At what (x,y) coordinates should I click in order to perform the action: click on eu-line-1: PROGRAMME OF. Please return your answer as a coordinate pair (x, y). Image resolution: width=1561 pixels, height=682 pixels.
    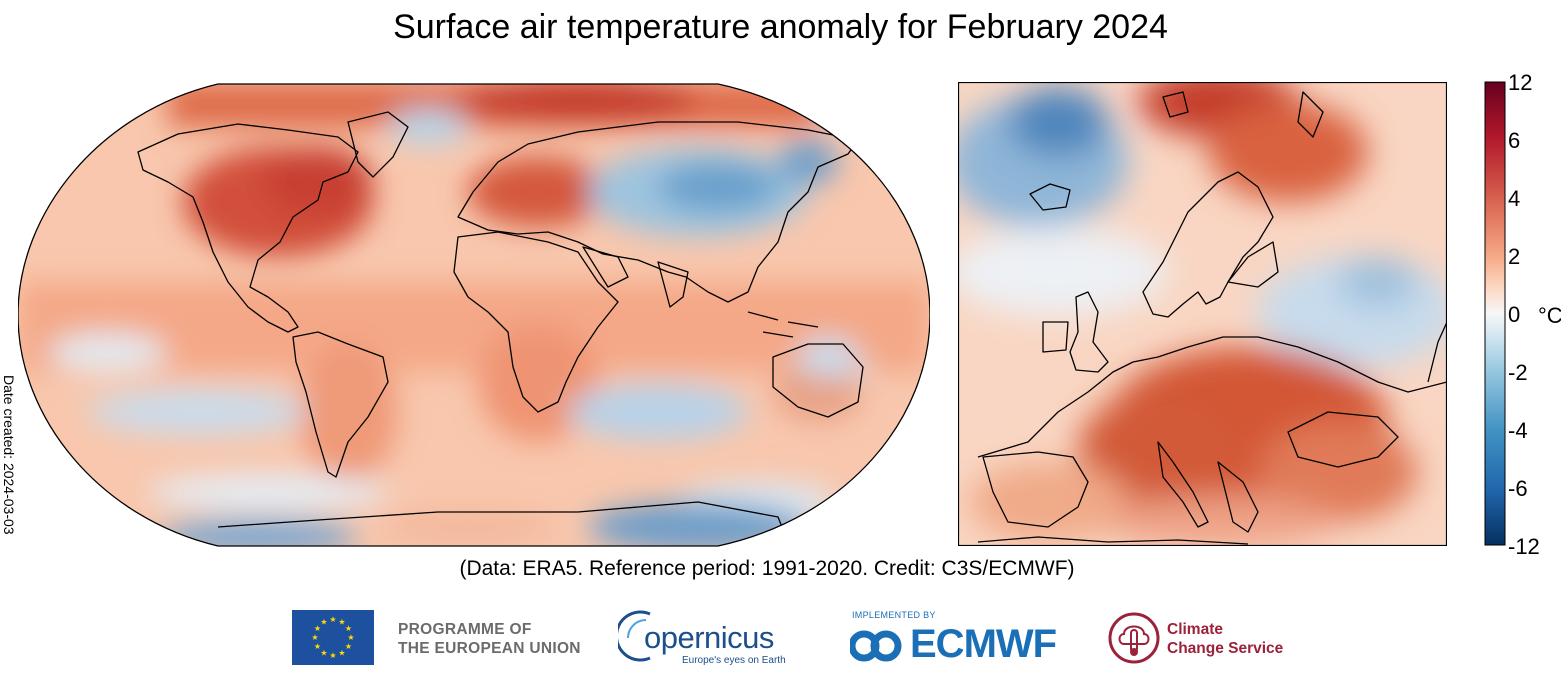
    Looking at the image, I should click on (465, 629).